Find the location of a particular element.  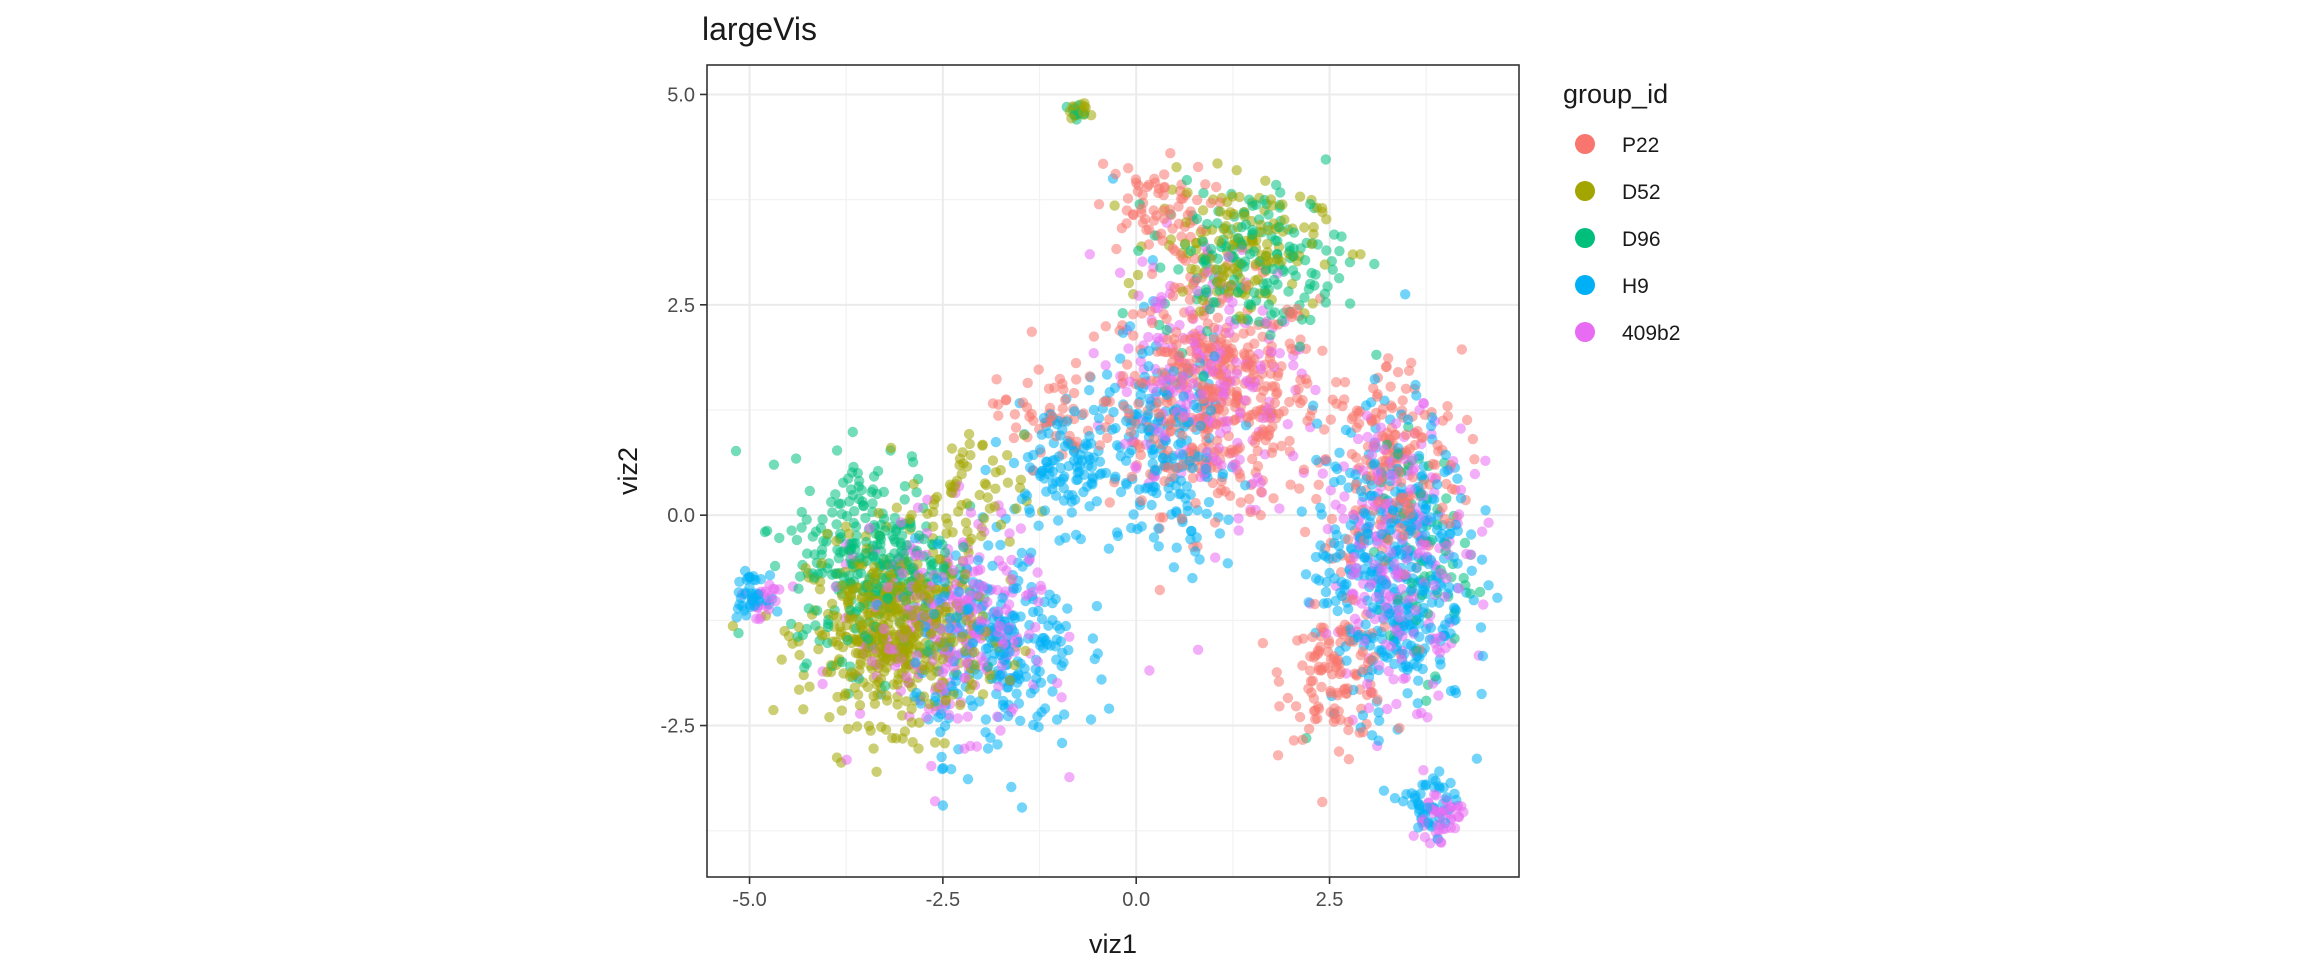

y-tick-label: 2.5 is located at coordinates (681, 306).